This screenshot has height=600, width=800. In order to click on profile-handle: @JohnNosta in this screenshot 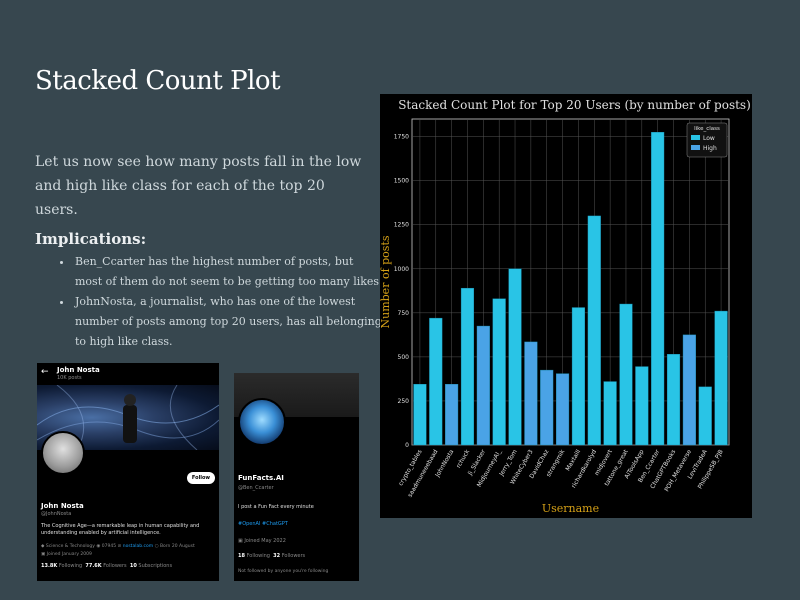, I will do `click(56, 514)`.